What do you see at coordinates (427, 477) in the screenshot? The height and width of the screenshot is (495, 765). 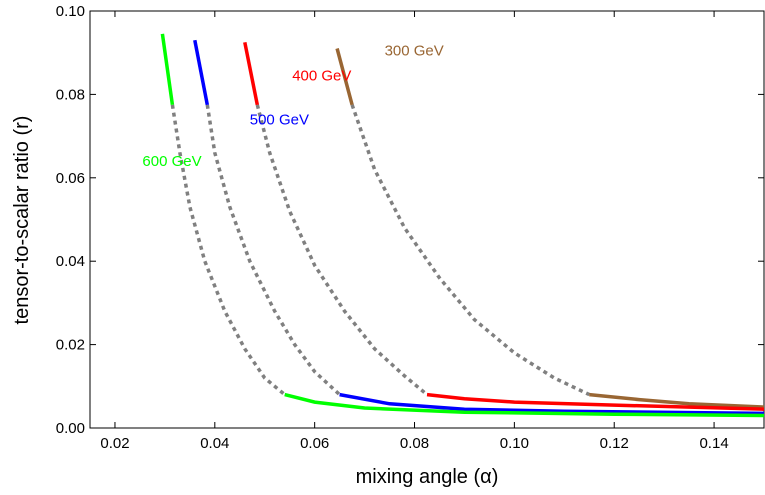 I see `x-axis-title: mixing angle (α)` at bounding box center [427, 477].